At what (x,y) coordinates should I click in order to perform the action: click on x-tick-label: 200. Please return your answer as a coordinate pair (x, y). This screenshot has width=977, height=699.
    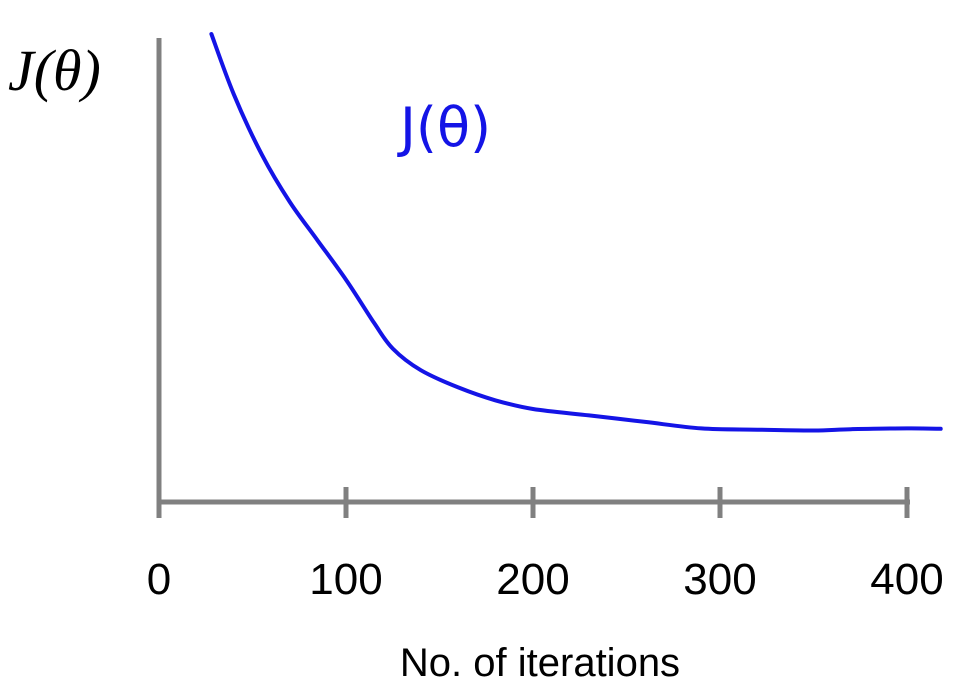
    Looking at the image, I should click on (532, 579).